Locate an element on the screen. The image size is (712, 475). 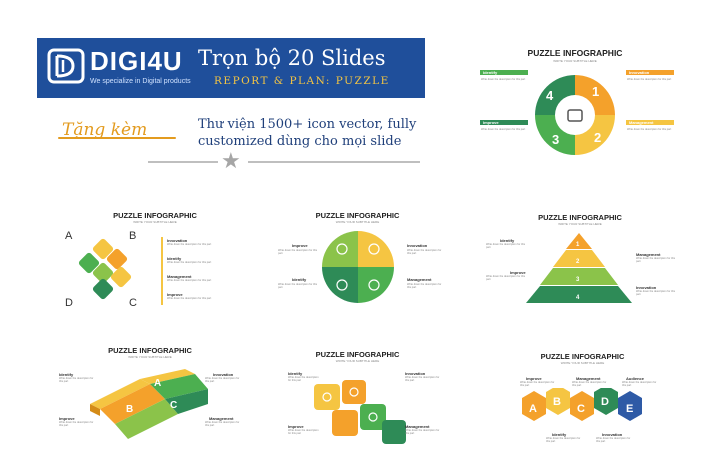
circle-puzzle is located at coordinates (358, 267).